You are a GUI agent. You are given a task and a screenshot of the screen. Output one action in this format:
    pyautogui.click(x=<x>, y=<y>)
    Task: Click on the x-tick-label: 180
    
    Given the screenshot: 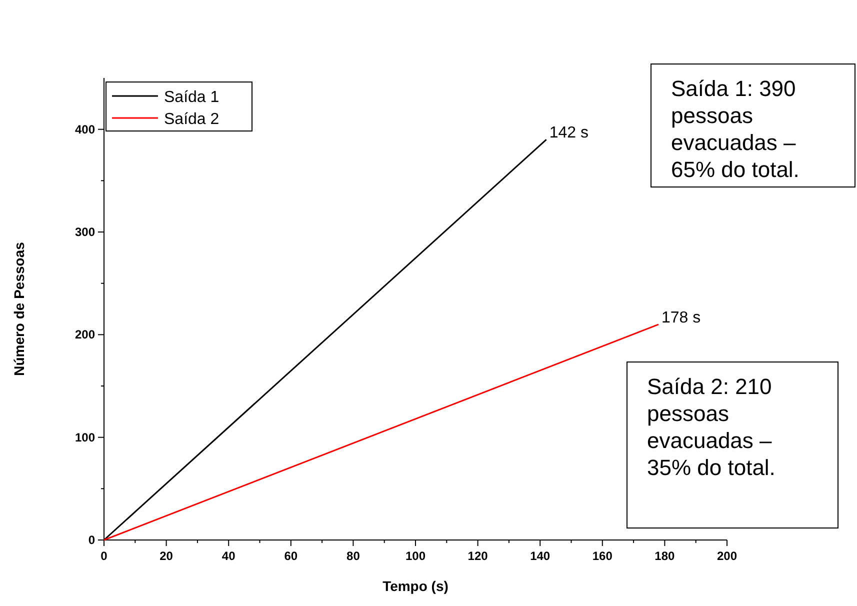 What is the action you would take?
    pyautogui.click(x=665, y=556)
    